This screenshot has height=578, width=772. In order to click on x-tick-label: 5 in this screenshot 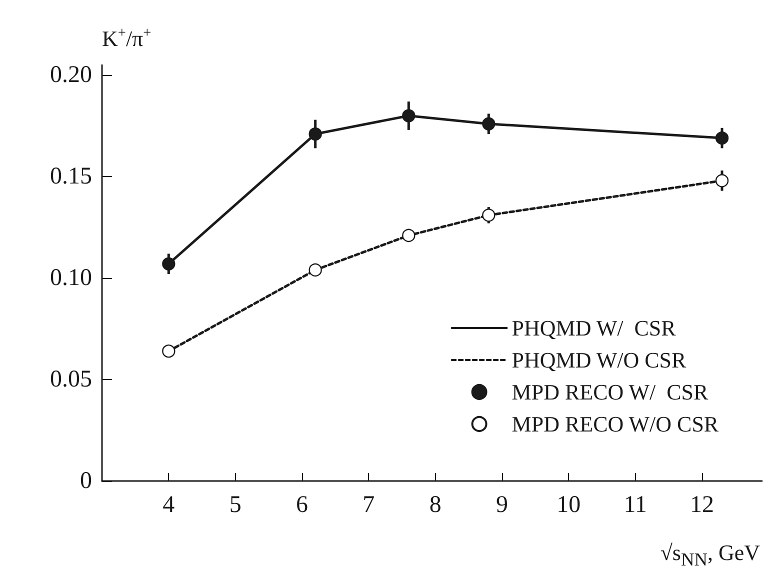, I will do `click(235, 505)`.